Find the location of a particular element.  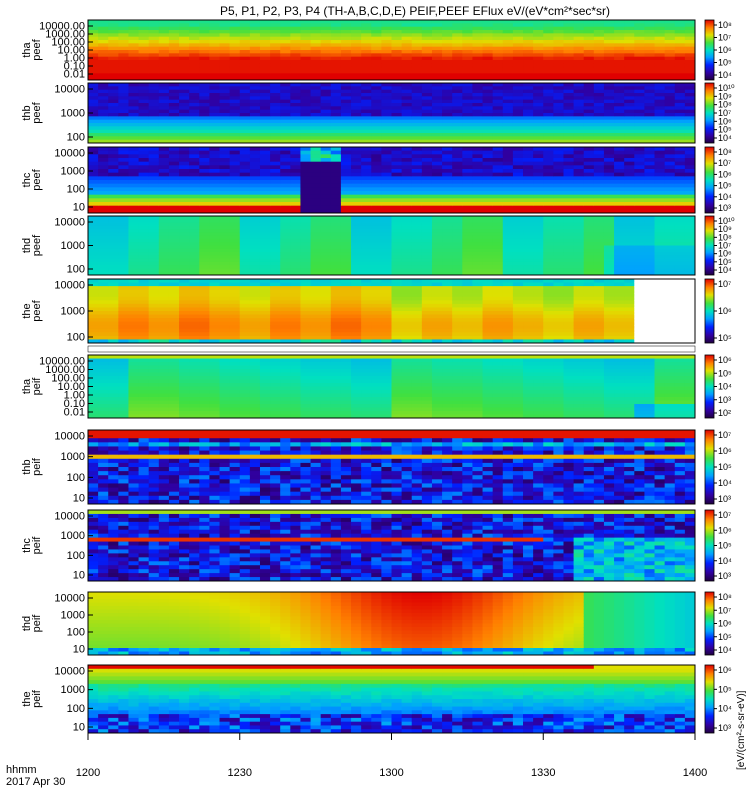

colorbar-tick-label: 10⁹ is located at coordinates (725, 96).